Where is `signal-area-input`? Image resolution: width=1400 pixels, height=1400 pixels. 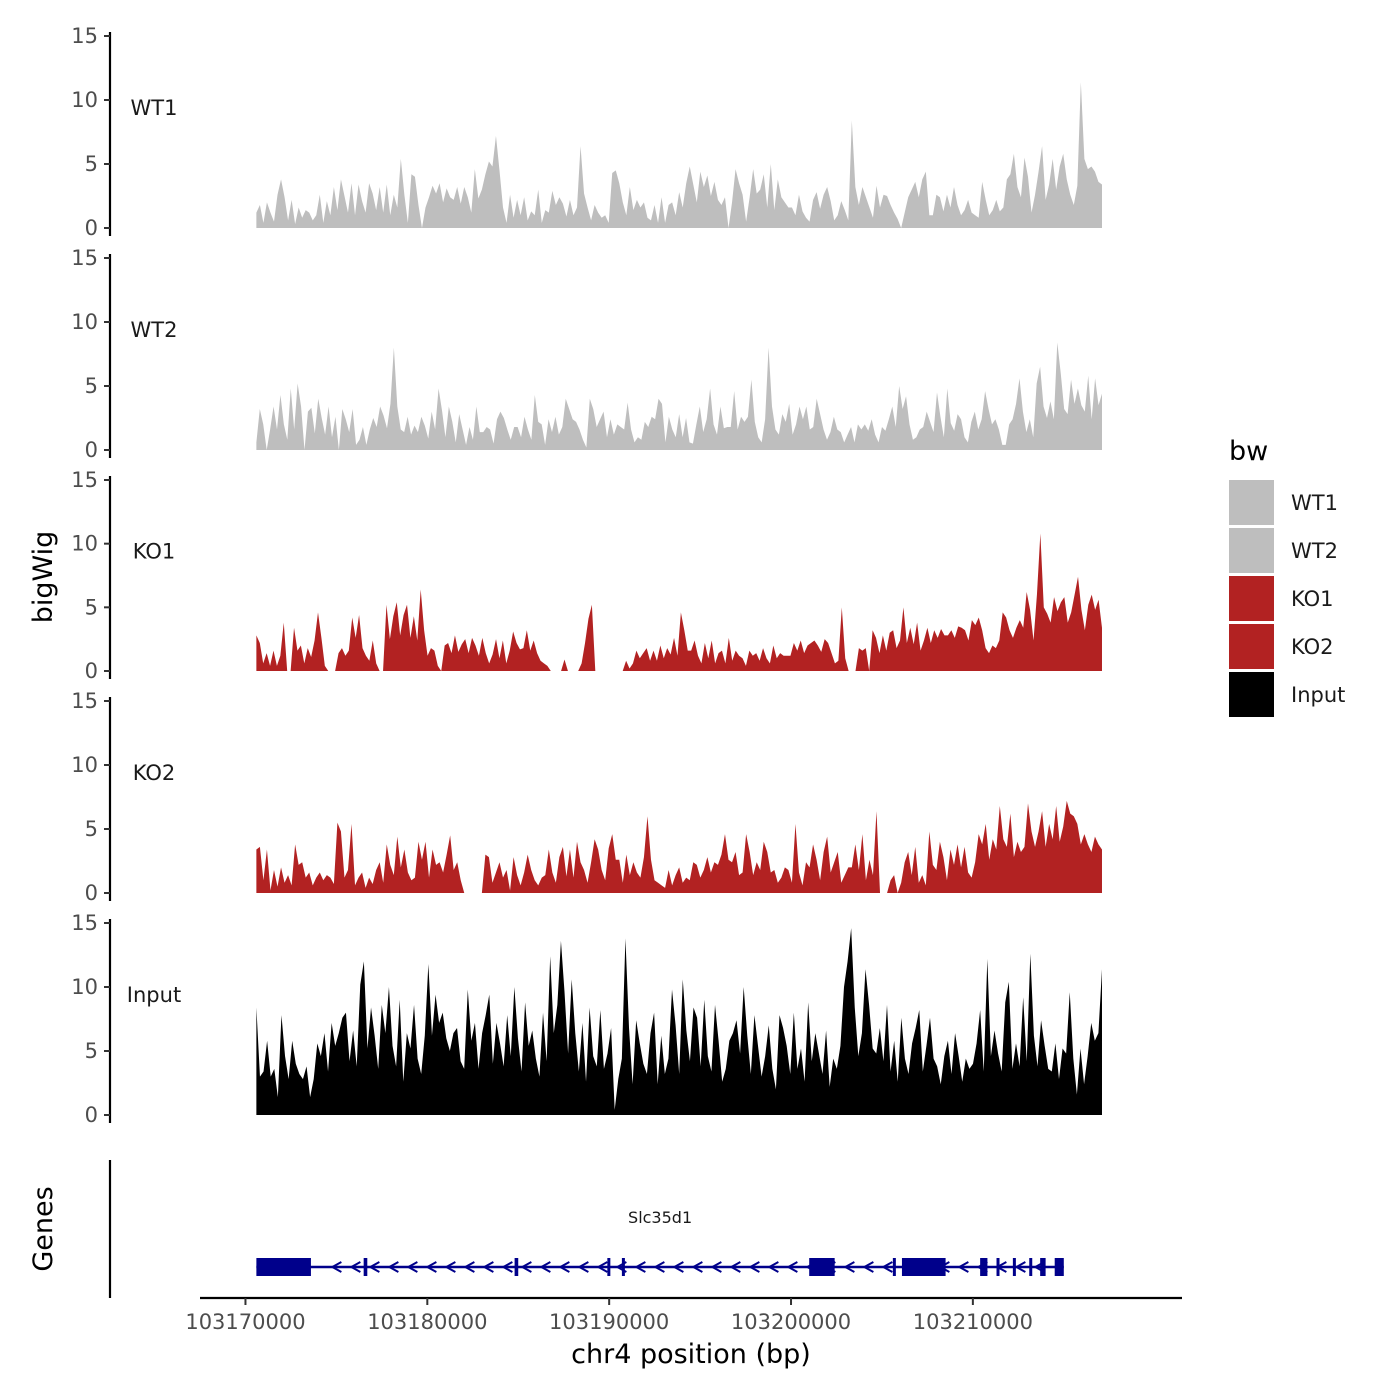
signal-area-input is located at coordinates (679, 1021).